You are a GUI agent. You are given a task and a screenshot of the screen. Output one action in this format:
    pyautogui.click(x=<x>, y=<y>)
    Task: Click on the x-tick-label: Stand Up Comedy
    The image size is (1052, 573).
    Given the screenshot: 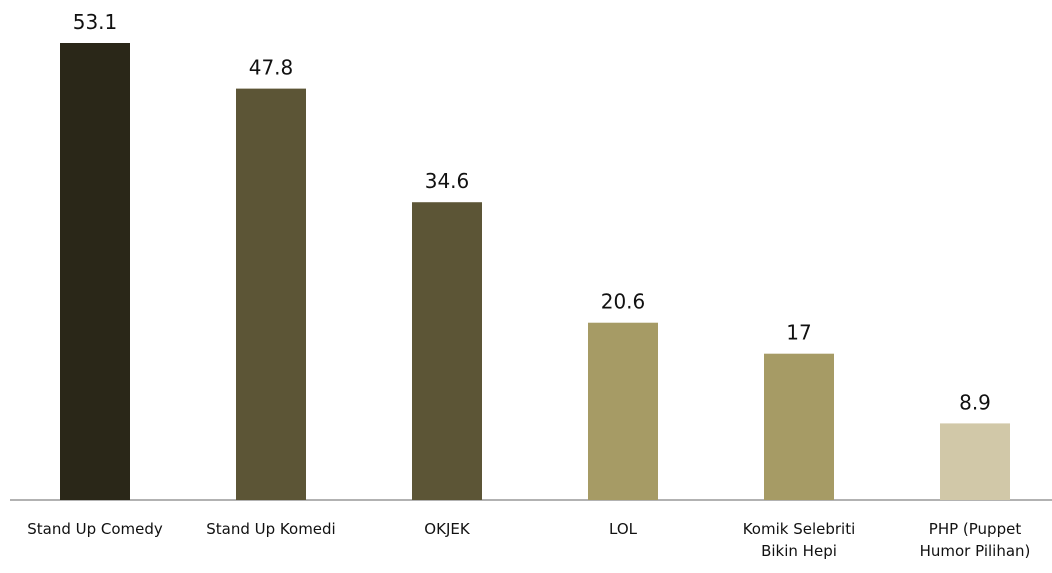 What is the action you would take?
    pyautogui.click(x=95, y=529)
    